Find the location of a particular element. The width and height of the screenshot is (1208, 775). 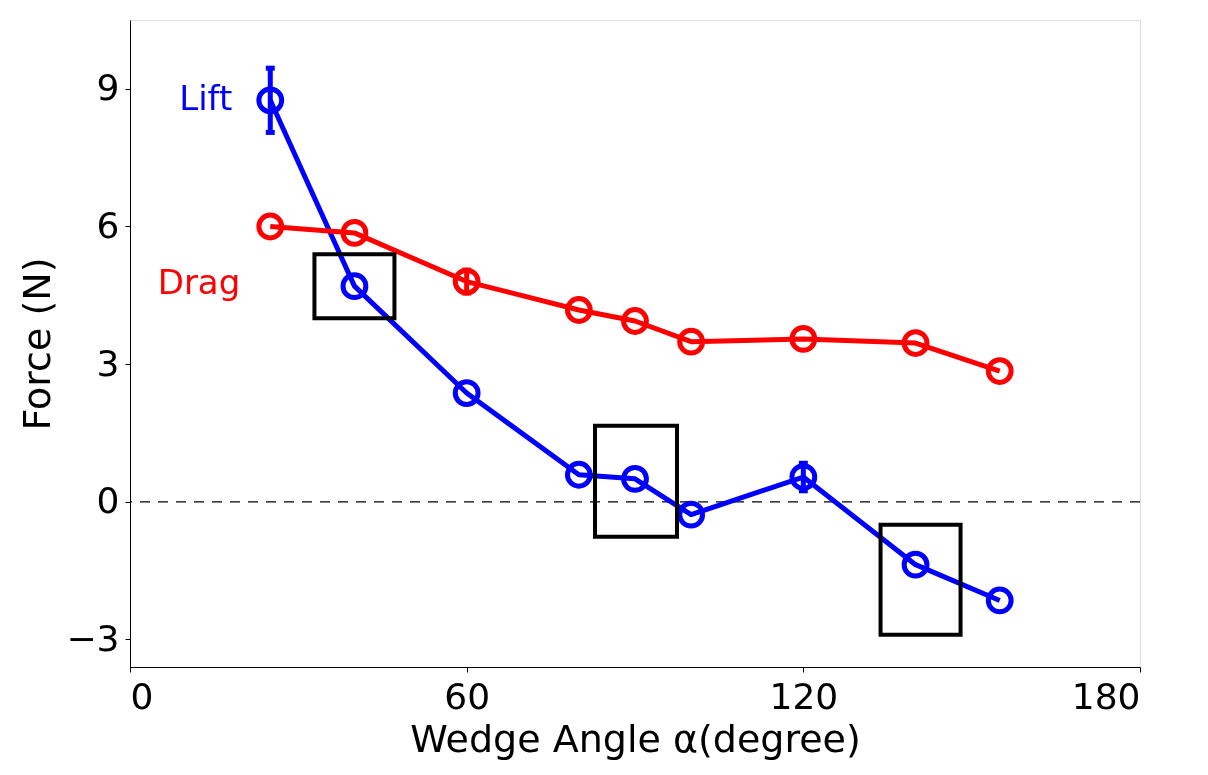

y-tick-label: −3 is located at coordinates (93, 638).